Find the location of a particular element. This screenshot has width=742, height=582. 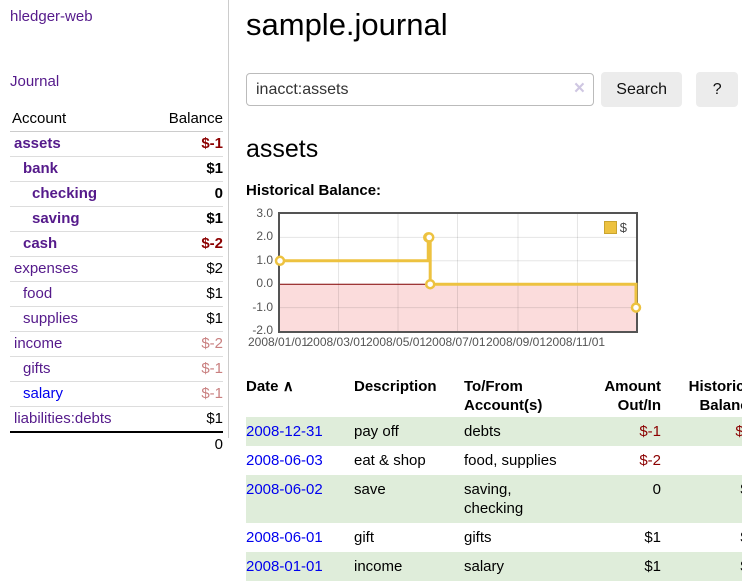

y-tick-label: 1.0 is located at coordinates (264, 259).